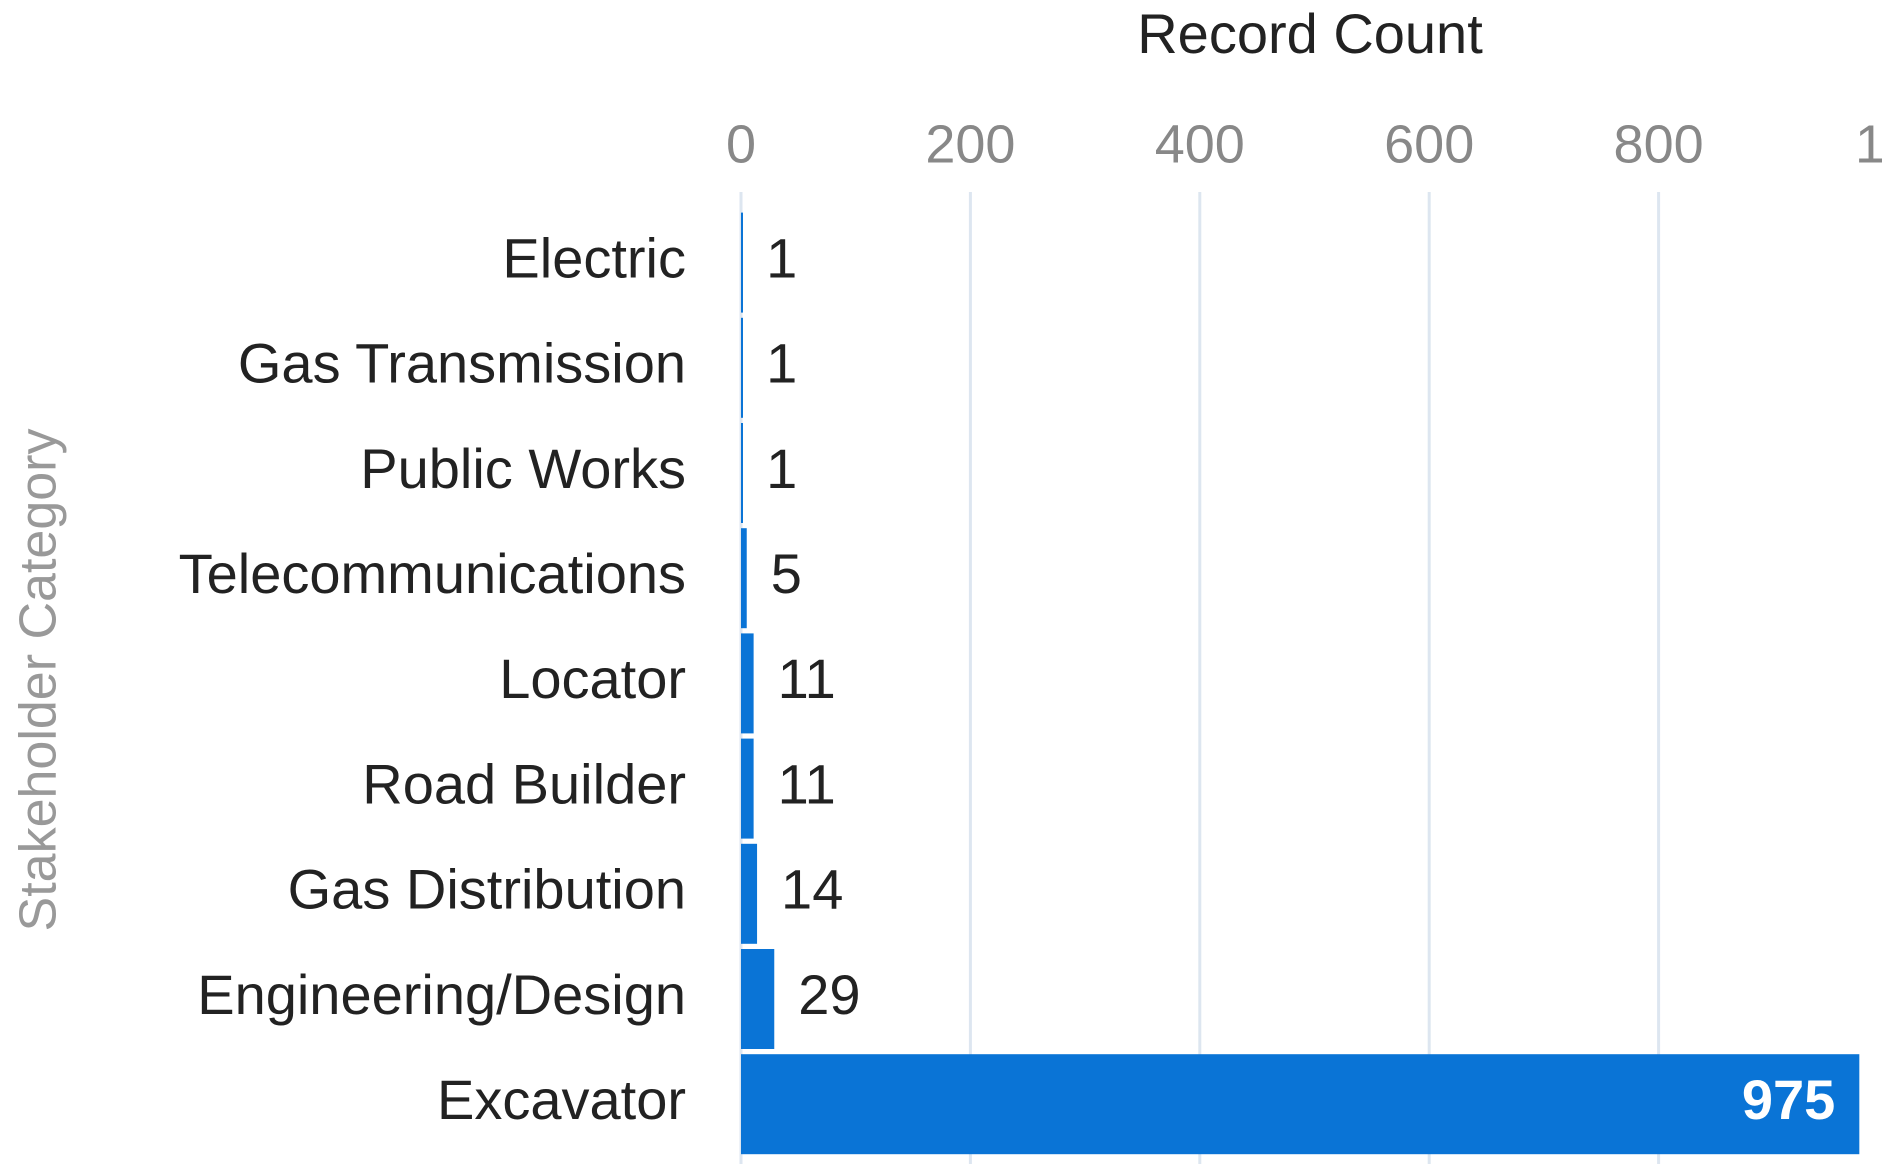 The height and width of the screenshot is (1164, 1882). I want to click on y-tick-label: Electric, so click(594, 257).